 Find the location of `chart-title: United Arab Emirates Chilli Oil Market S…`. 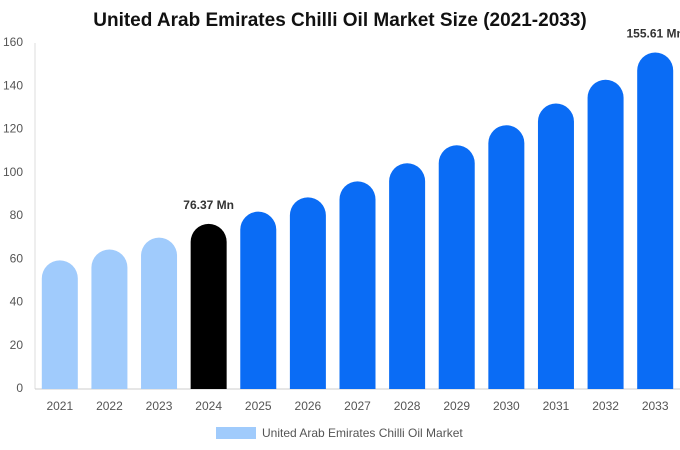

chart-title: United Arab Emirates Chilli Oil Market S… is located at coordinates (339, 20).